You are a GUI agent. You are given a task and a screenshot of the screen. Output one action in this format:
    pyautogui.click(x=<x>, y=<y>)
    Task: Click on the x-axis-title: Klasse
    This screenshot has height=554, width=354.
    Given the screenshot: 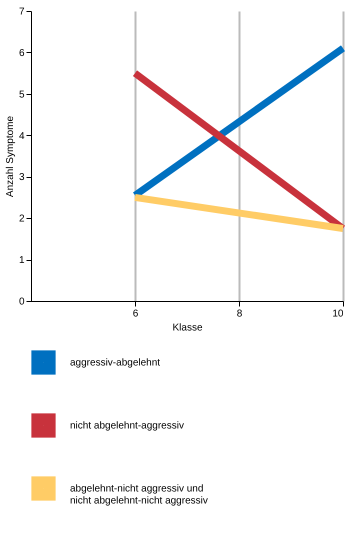 What is the action you would take?
    pyautogui.click(x=187, y=328)
    